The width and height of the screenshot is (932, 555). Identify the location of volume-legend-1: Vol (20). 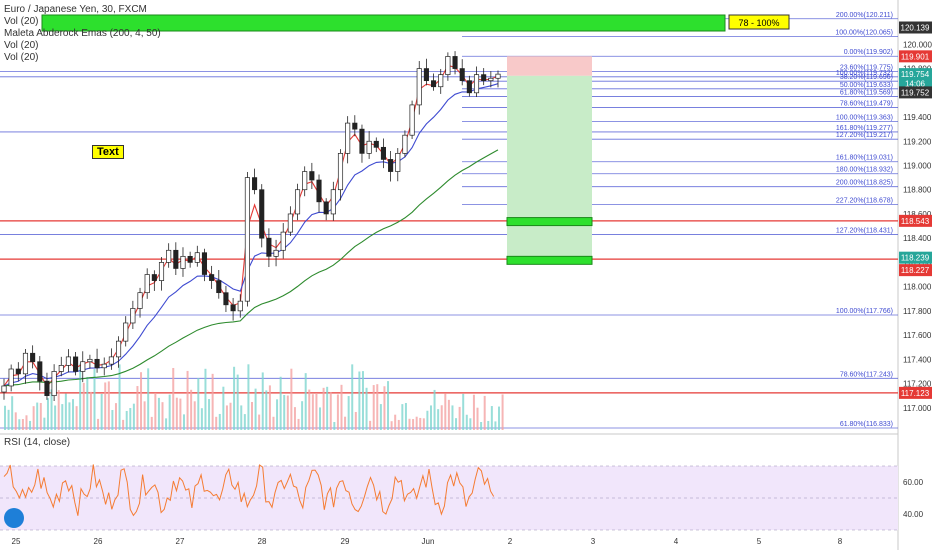
(21, 21).